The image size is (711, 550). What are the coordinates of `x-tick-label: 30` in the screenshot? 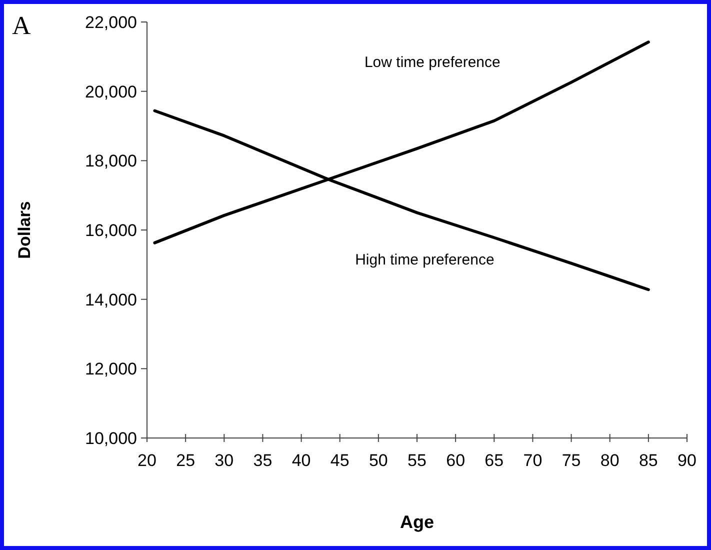 It's located at (224, 460).